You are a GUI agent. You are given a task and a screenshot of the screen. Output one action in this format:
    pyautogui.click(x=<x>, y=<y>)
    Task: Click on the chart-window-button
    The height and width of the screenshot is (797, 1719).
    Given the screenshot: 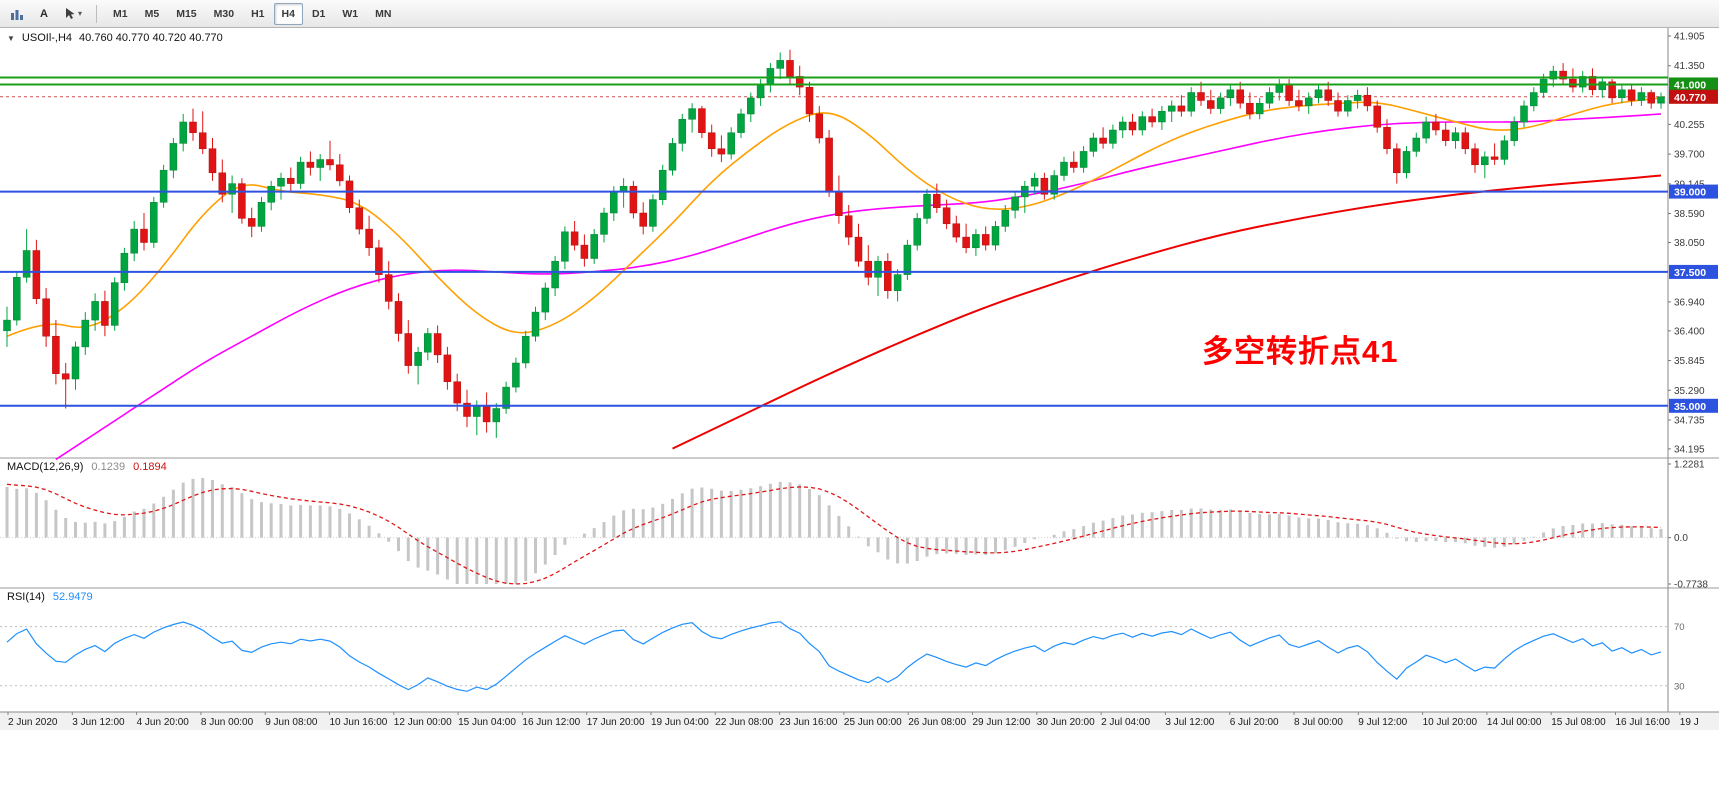 What is the action you would take?
    pyautogui.click(x=17, y=14)
    